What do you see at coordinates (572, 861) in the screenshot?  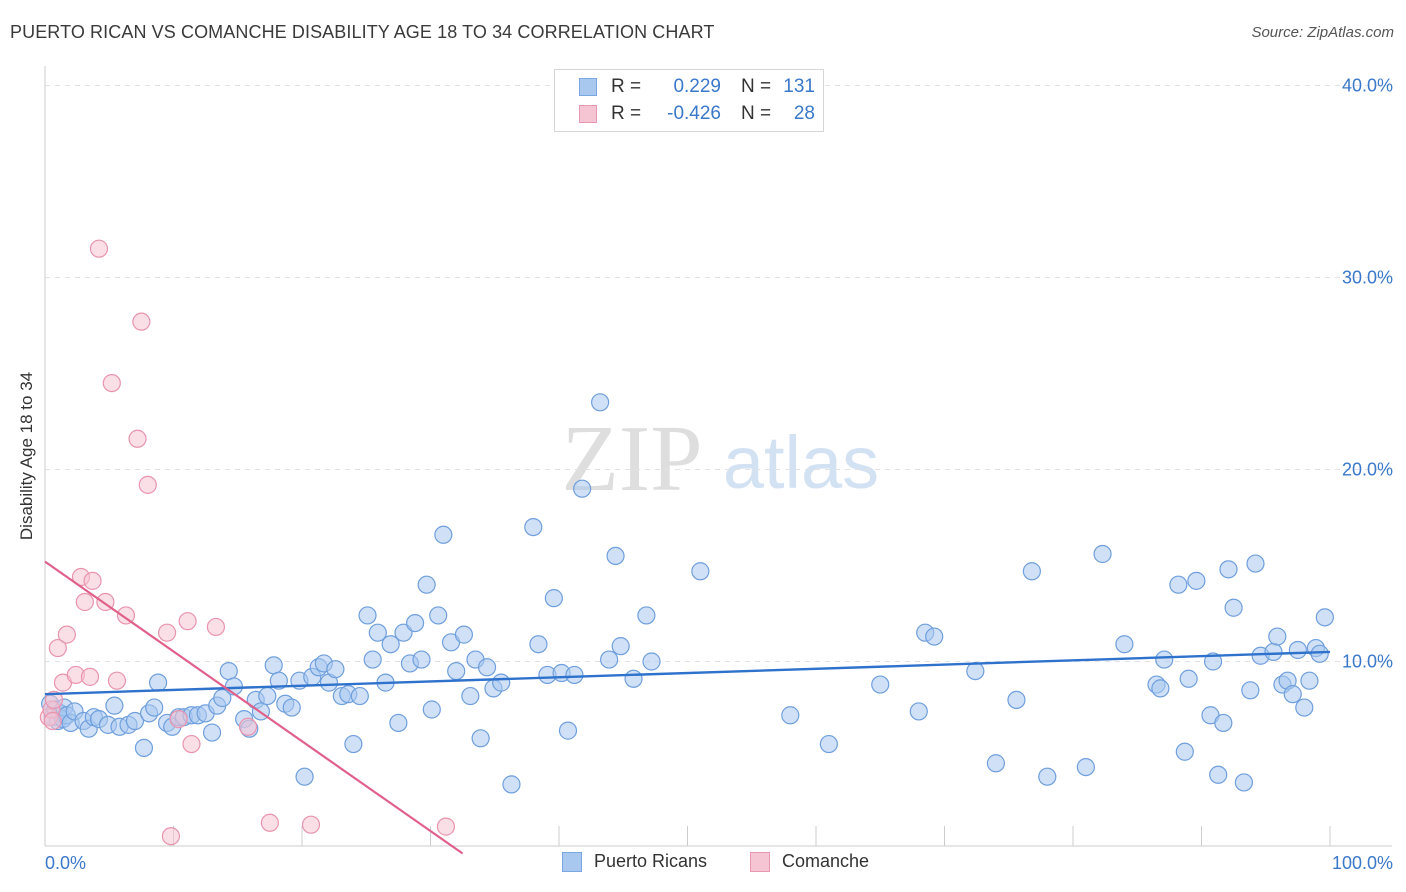 I see `legend-swatch-blue` at bounding box center [572, 861].